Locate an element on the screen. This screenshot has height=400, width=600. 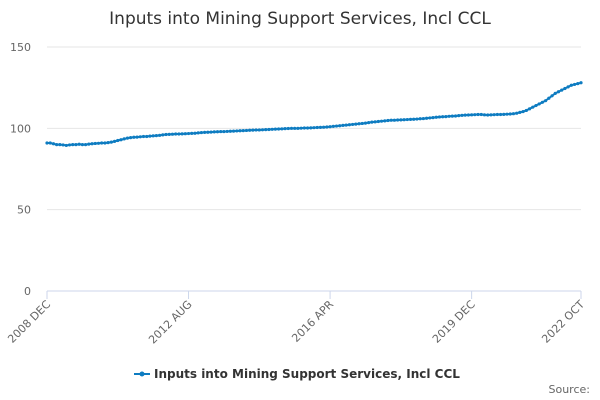
x-tick-label: 2019 DEC is located at coordinates (454, 322).